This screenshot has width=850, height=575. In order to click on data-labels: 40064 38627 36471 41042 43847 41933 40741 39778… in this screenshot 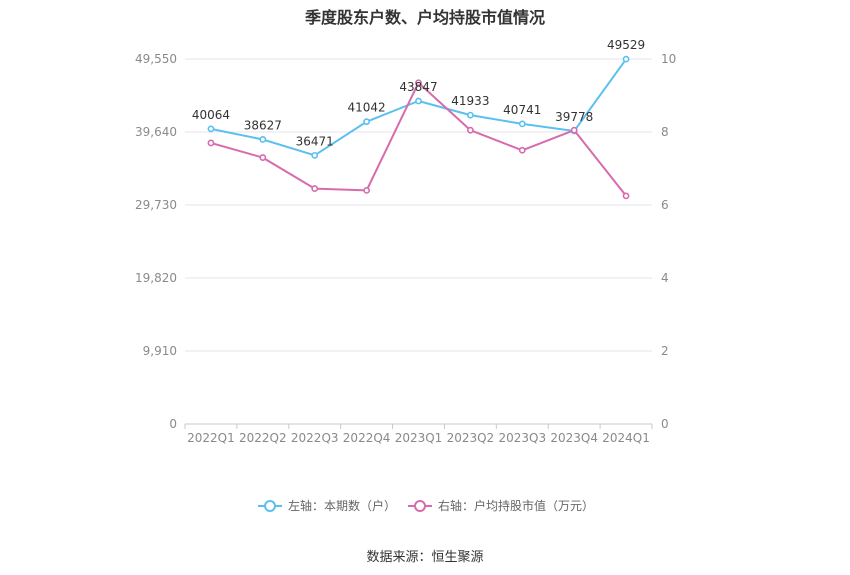, I will do `click(418, 93)`.